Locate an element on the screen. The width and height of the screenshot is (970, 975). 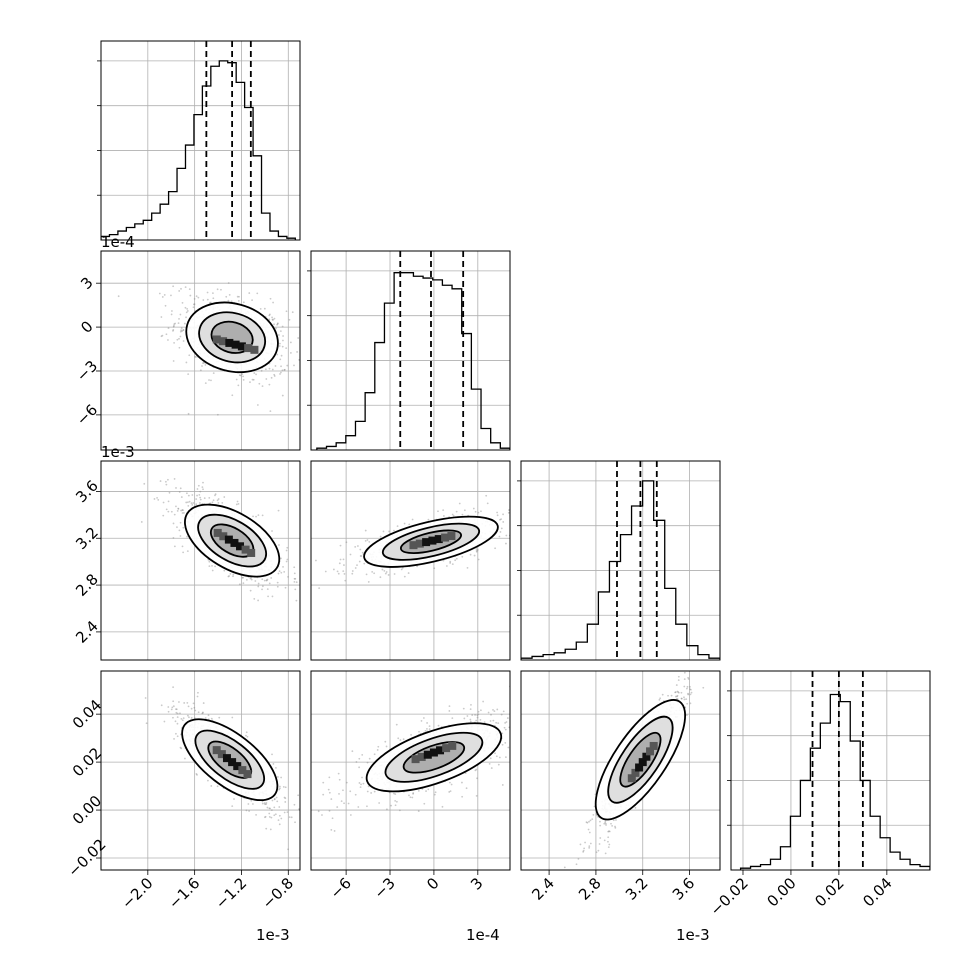
scatter-content is located at coordinates (634, 767).